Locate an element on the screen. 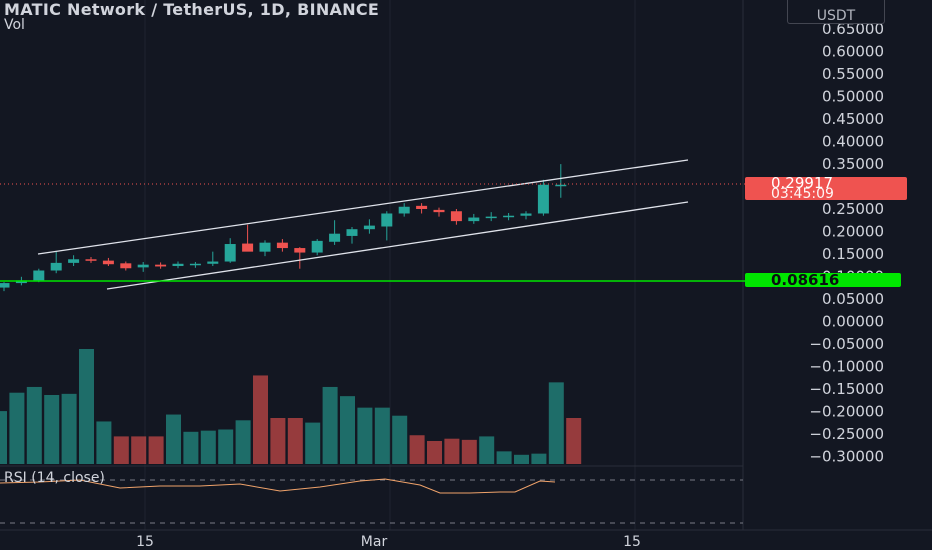  currency-button: USDT is located at coordinates (836, 12).